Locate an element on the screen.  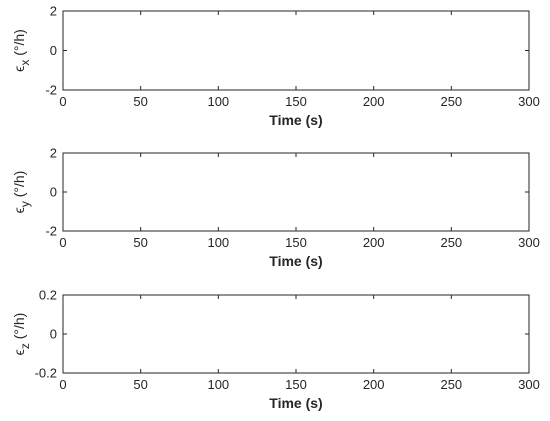
y-tick-label: -0.2 is located at coordinates (46, 373).